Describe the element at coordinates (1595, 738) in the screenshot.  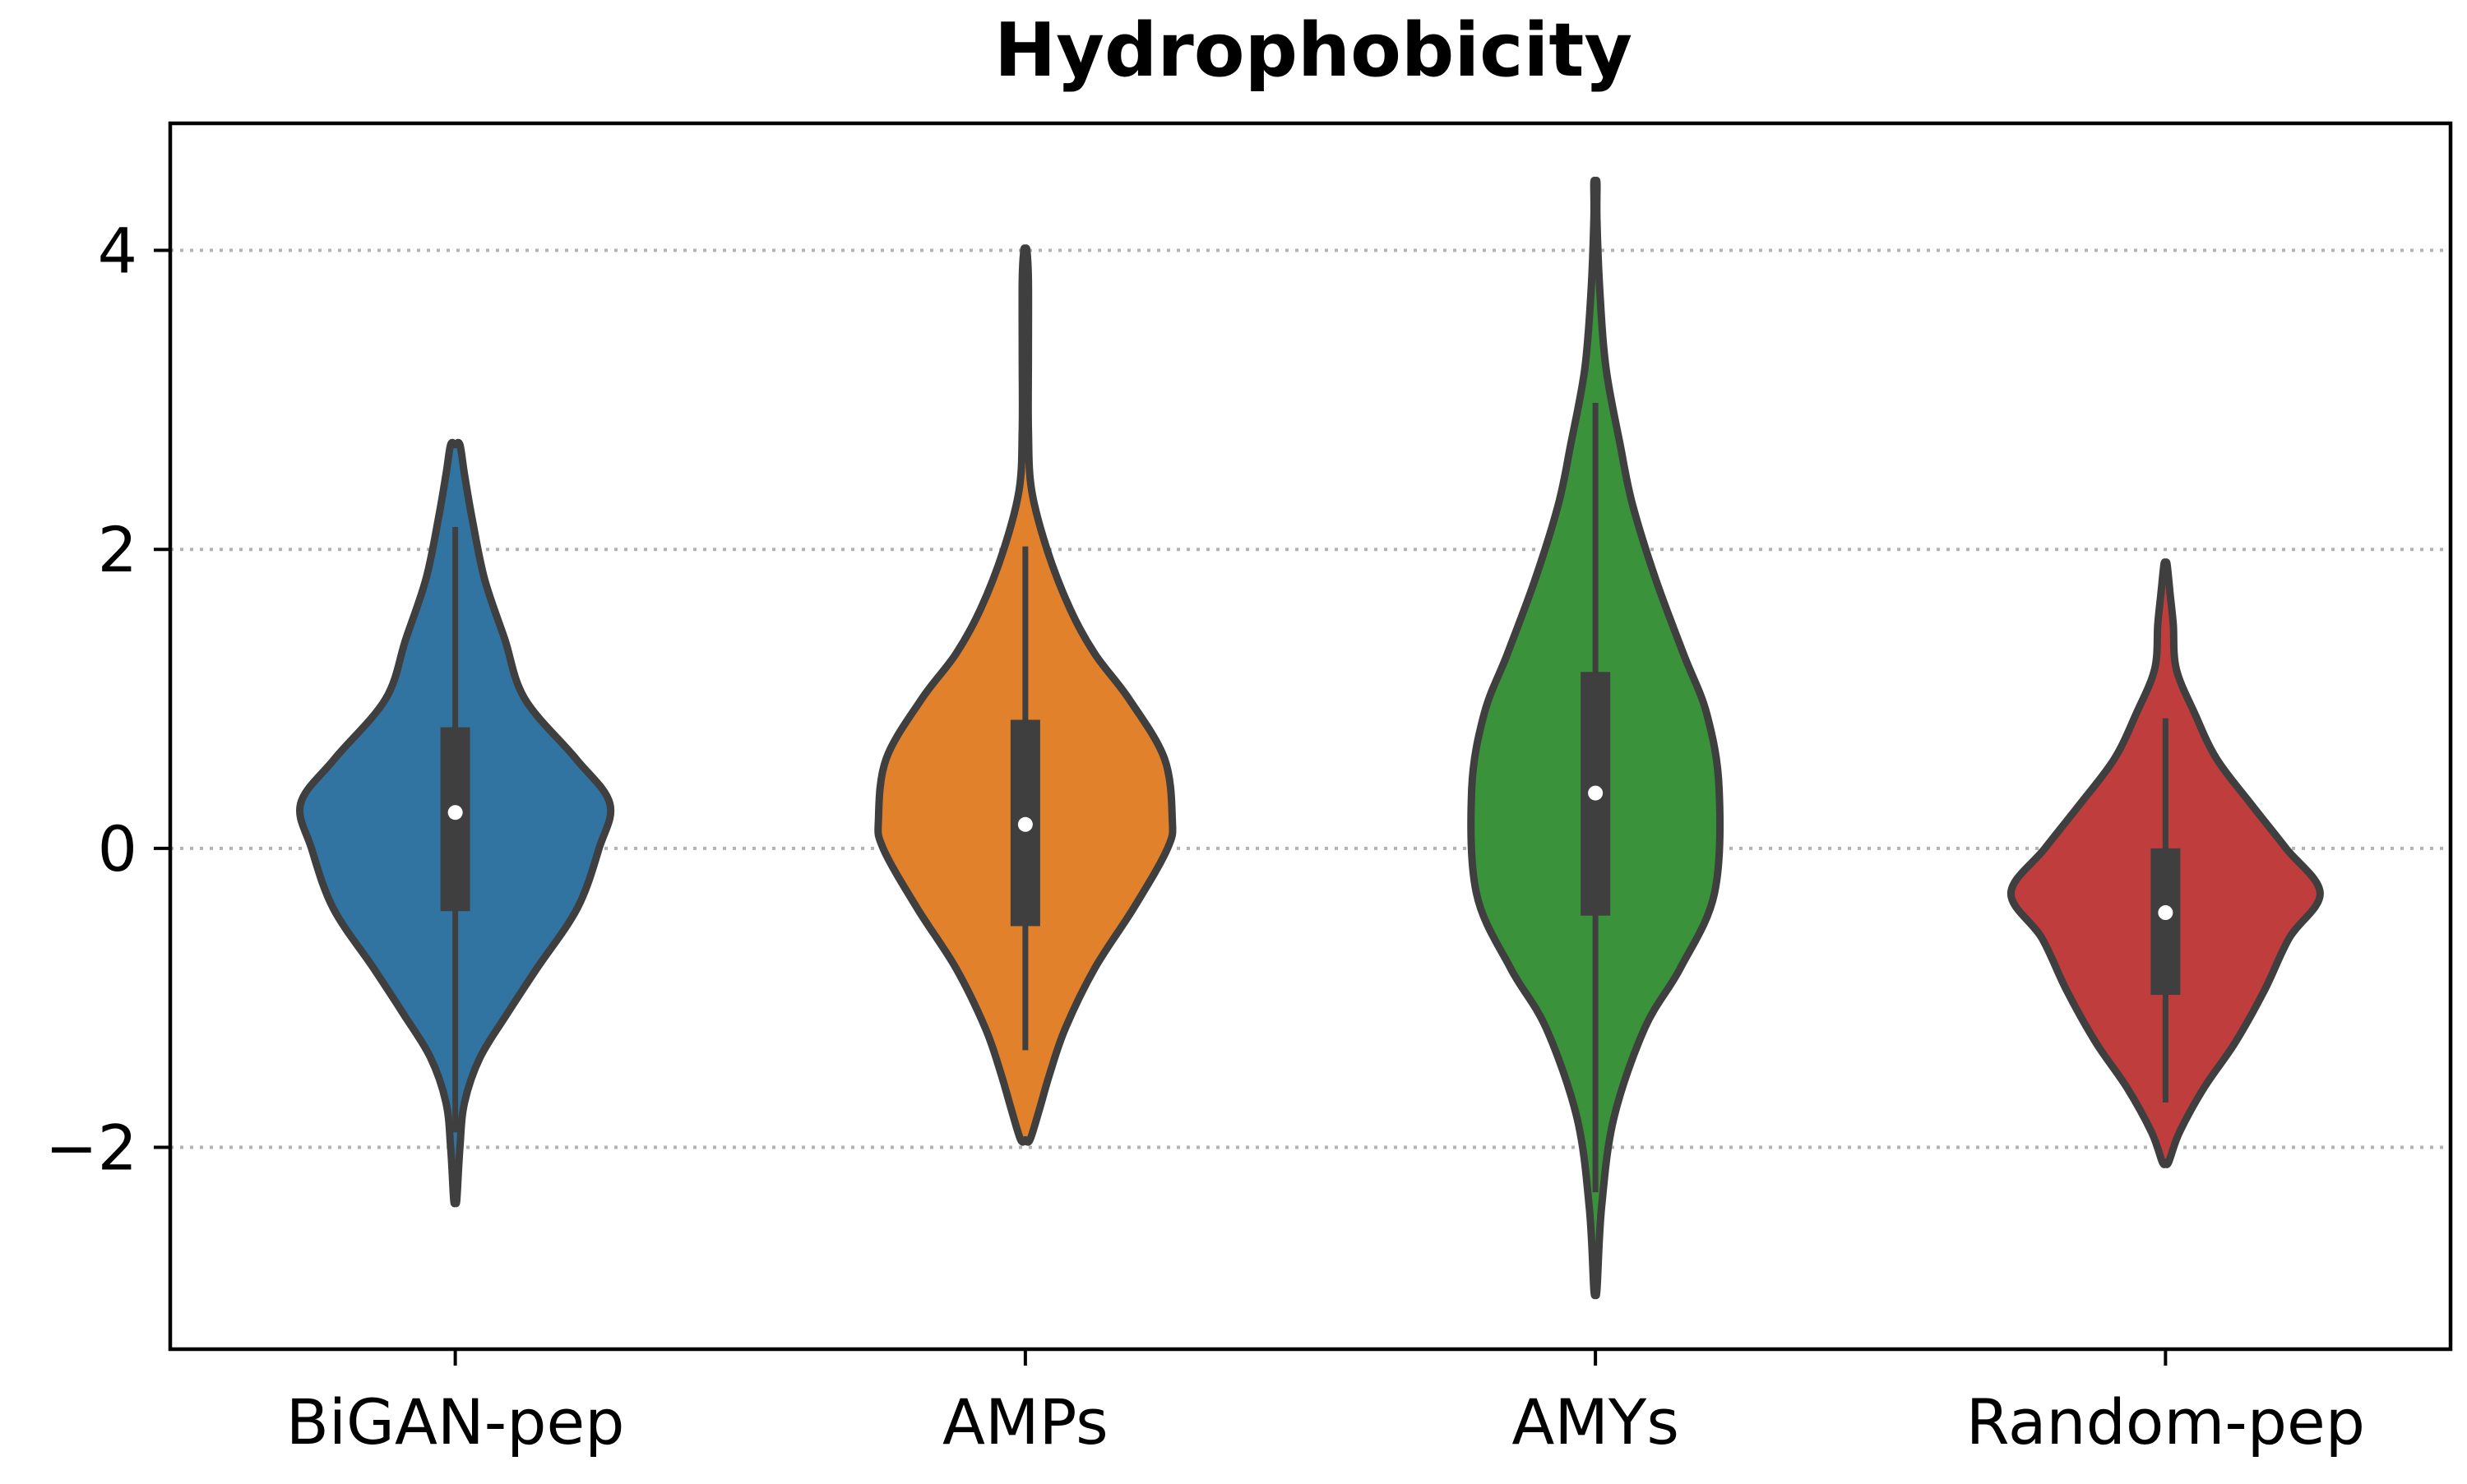
I see `violin-amys` at that location.